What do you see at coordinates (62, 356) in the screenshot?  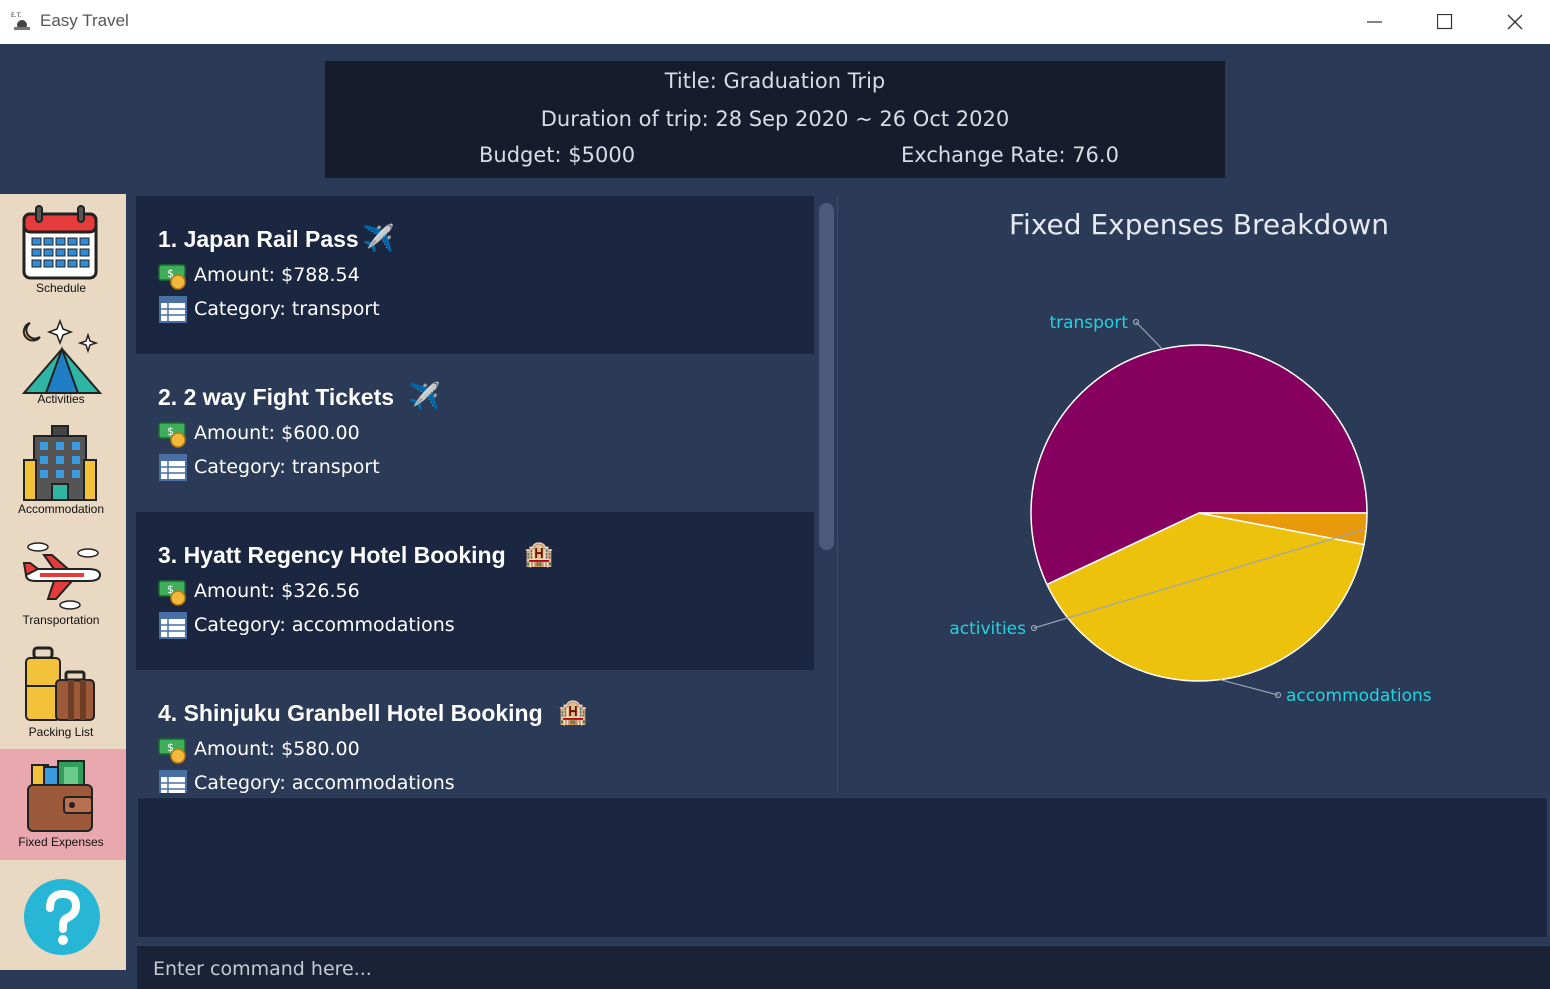 I see `tent-icon` at bounding box center [62, 356].